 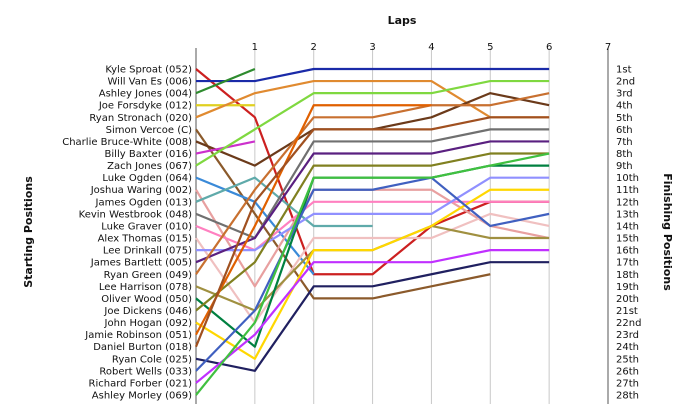 I want to click on driver-name-label: Ryan Stronach (020), so click(x=140, y=118).